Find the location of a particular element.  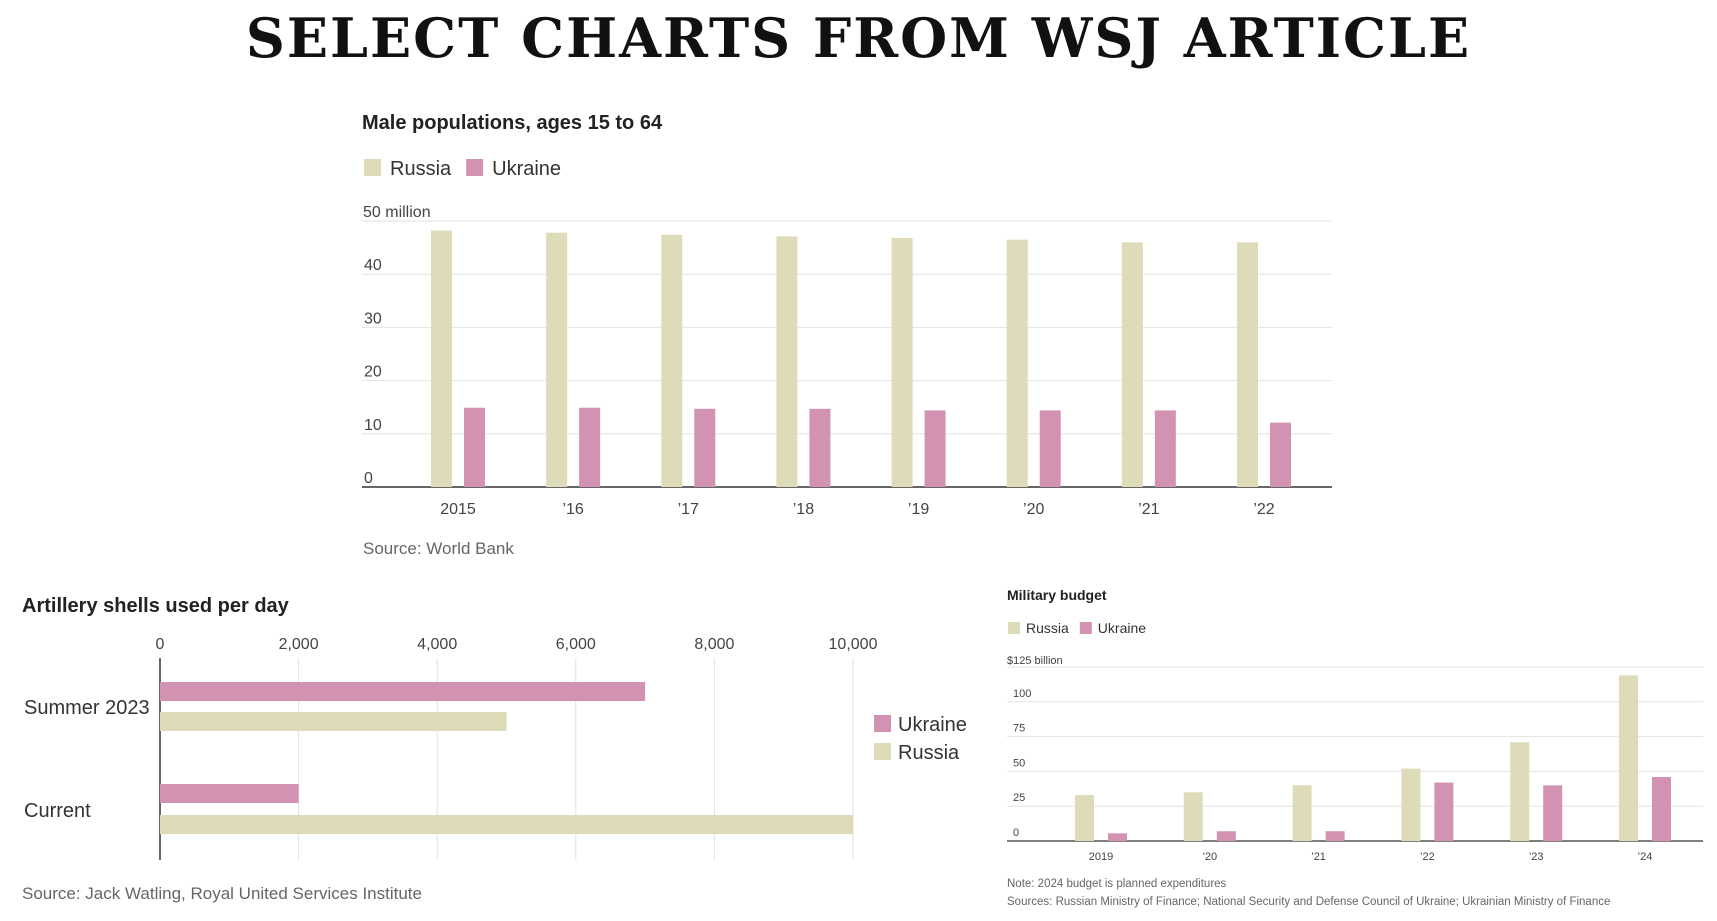

chart1-y-tick-label: 0 is located at coordinates (368, 478).